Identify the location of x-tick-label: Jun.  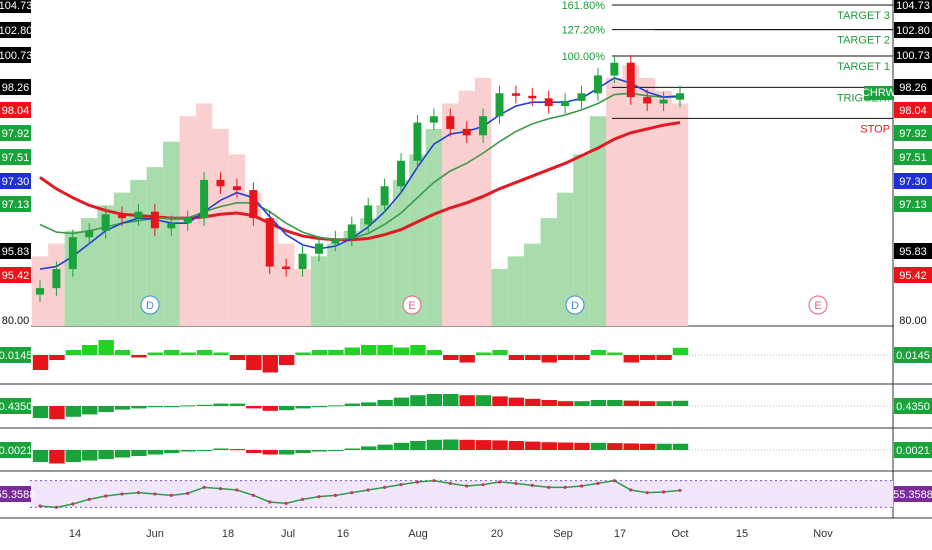
(155, 534).